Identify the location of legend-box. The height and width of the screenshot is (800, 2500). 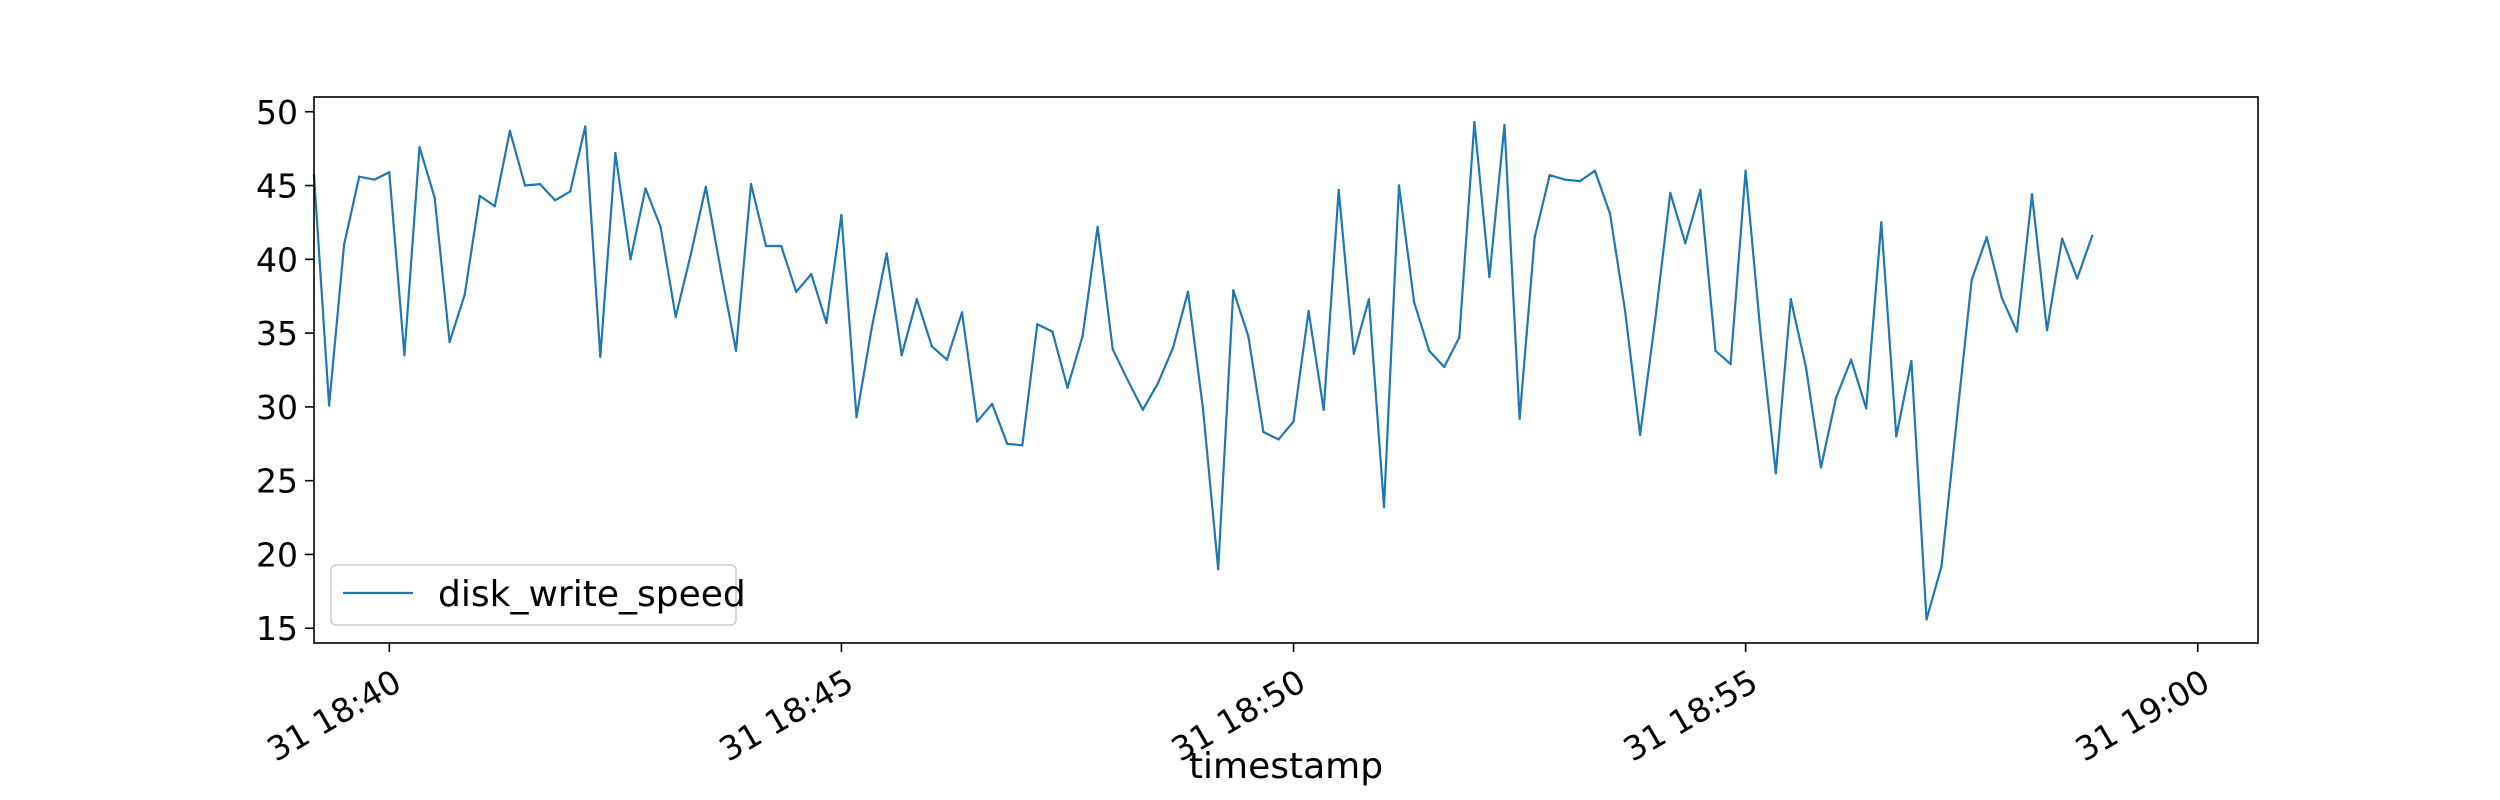
(533, 595).